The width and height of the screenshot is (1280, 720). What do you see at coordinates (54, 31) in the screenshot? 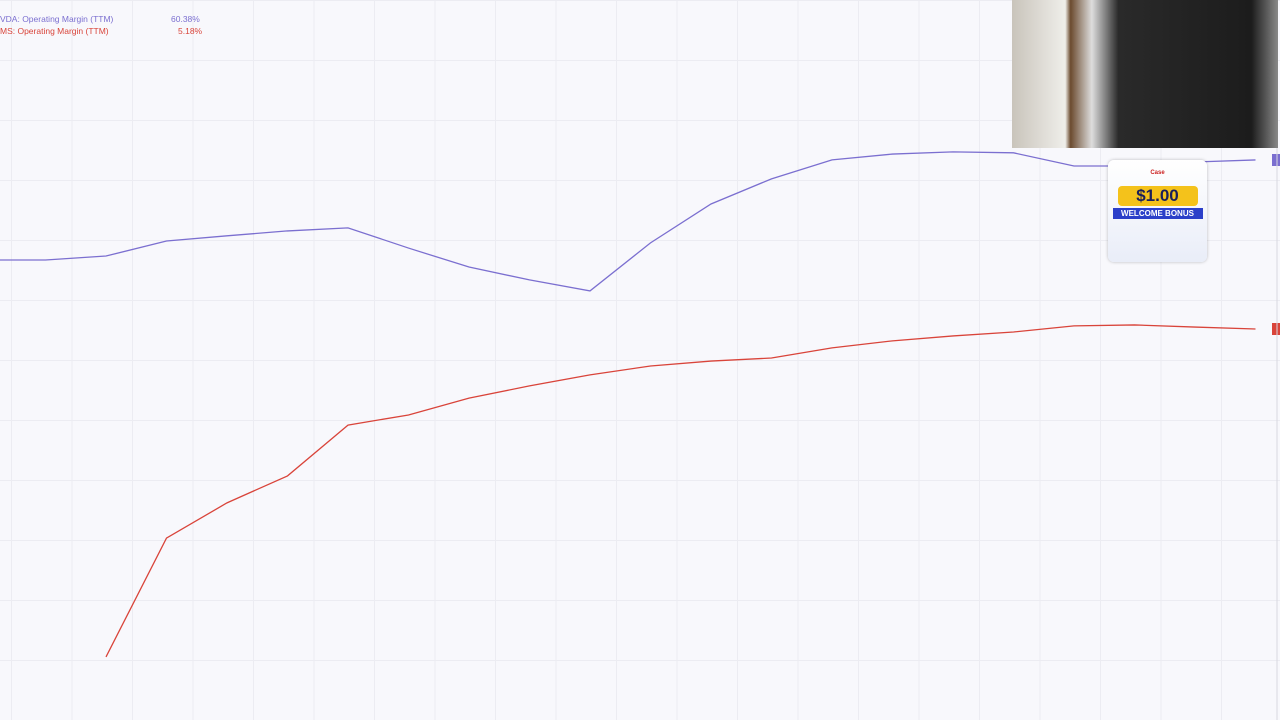
I see `legend-name: MS: Operating Margin (TTM)` at bounding box center [54, 31].